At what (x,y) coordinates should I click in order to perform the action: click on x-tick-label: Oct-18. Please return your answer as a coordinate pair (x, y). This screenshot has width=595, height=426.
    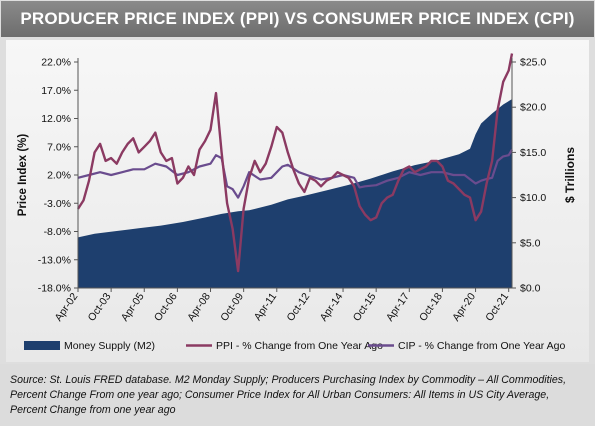
    Looking at the image, I should click on (431, 307).